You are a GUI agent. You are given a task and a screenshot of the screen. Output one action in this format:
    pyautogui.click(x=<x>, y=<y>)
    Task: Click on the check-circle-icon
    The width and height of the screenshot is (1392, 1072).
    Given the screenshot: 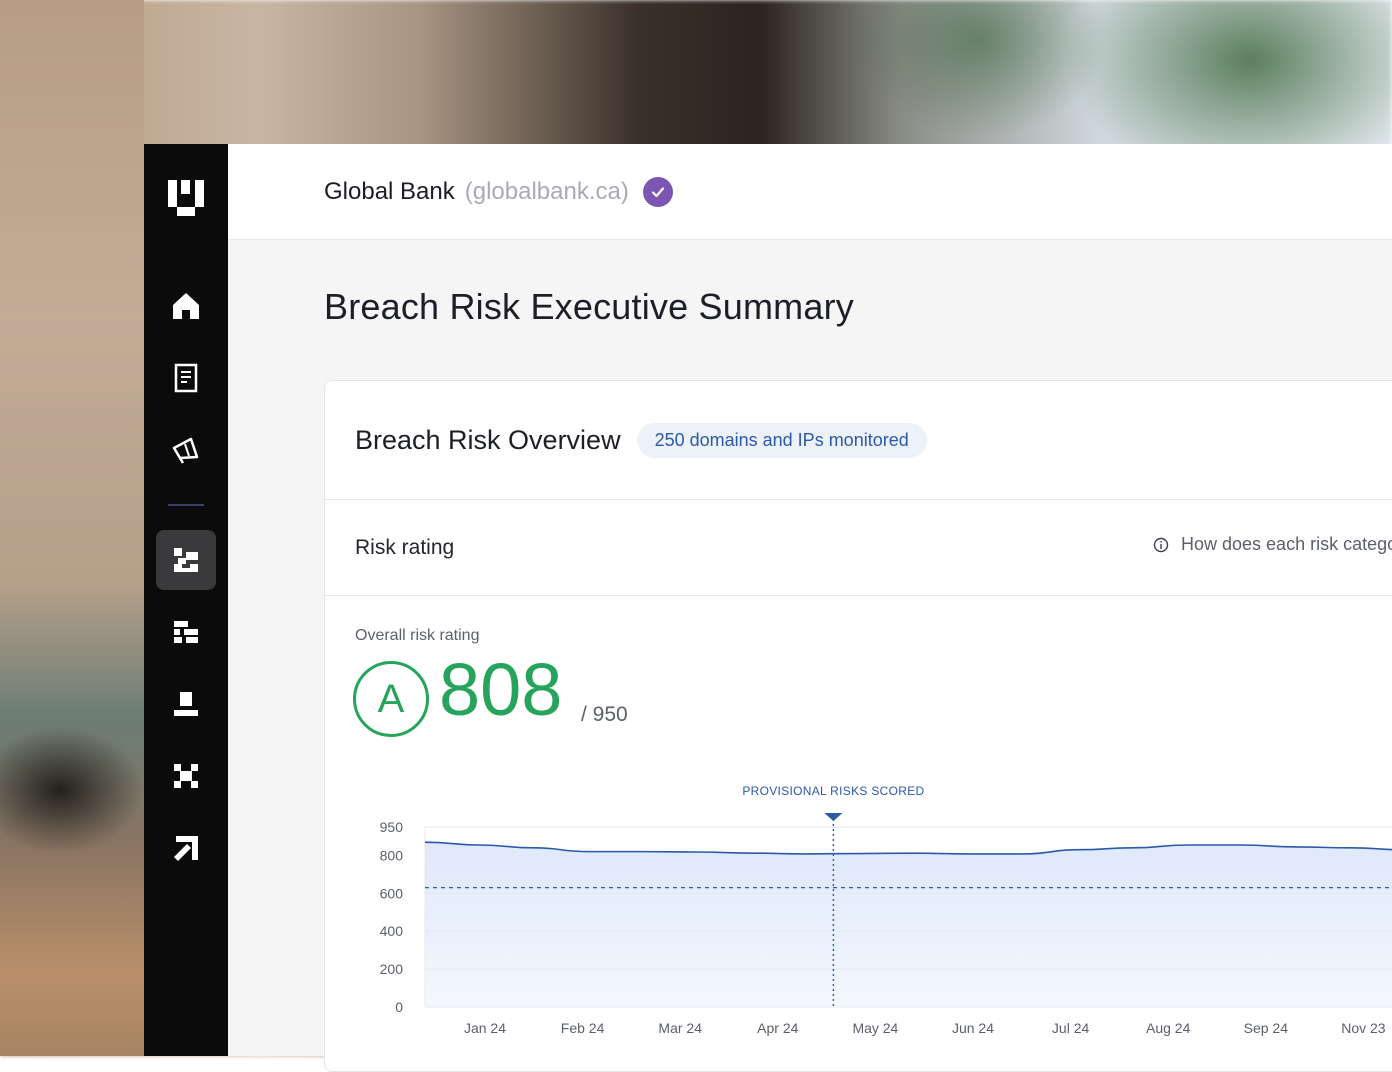 What is the action you would take?
    pyautogui.click(x=657, y=191)
    